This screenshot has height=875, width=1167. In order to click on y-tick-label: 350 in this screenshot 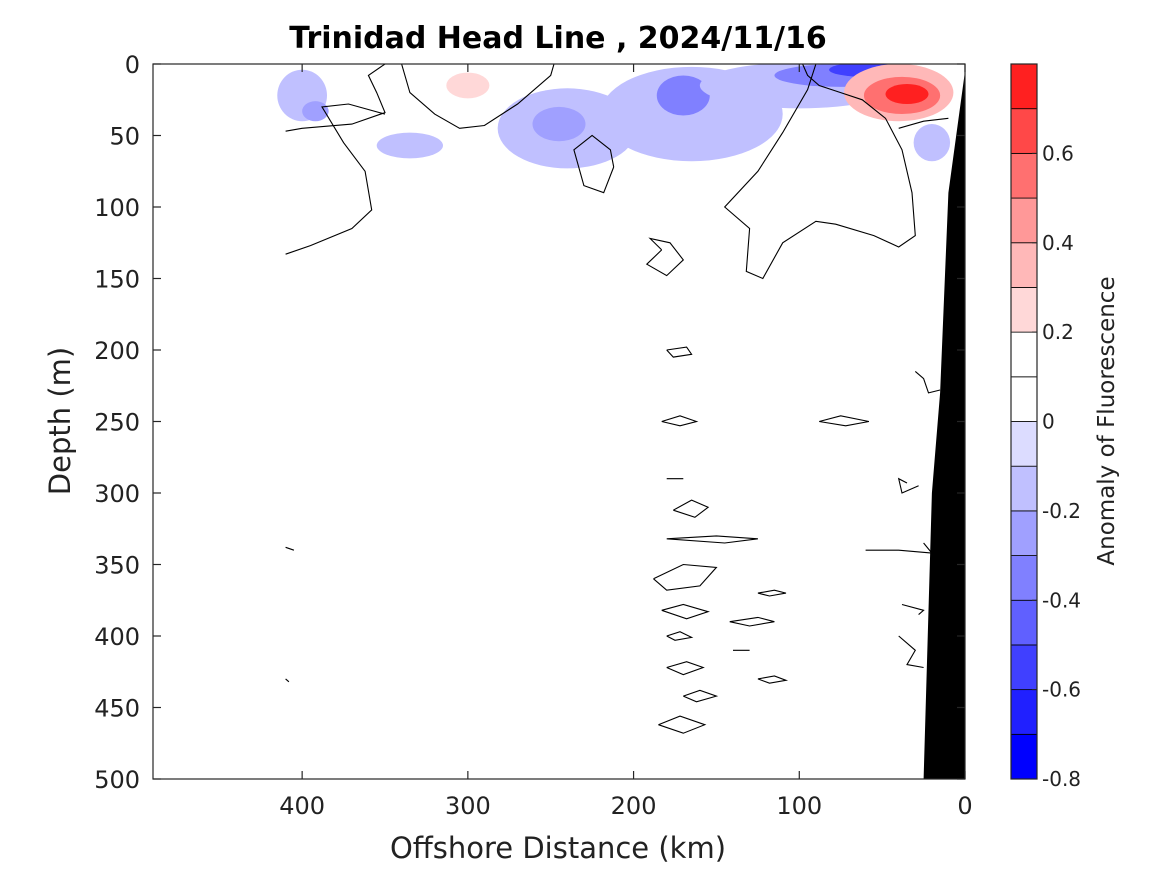, I will do `click(117, 566)`.